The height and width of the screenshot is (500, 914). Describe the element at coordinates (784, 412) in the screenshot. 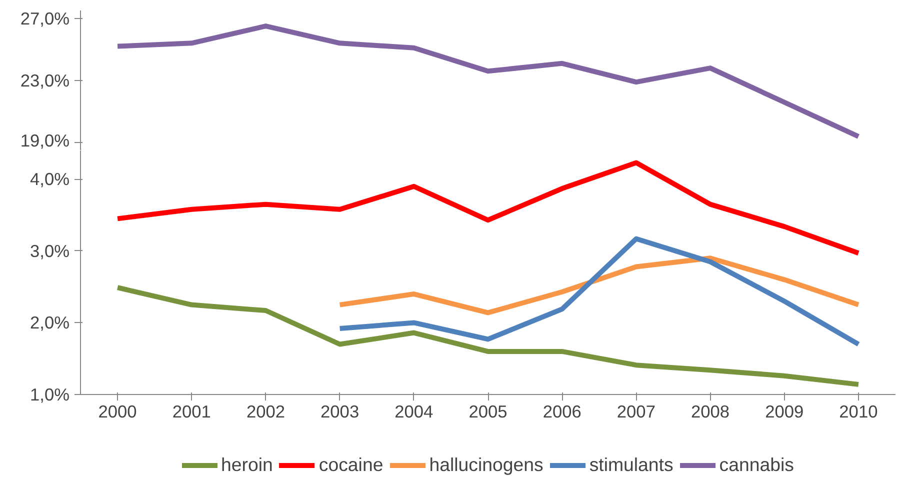

I see `x-tick-label: 2009` at that location.